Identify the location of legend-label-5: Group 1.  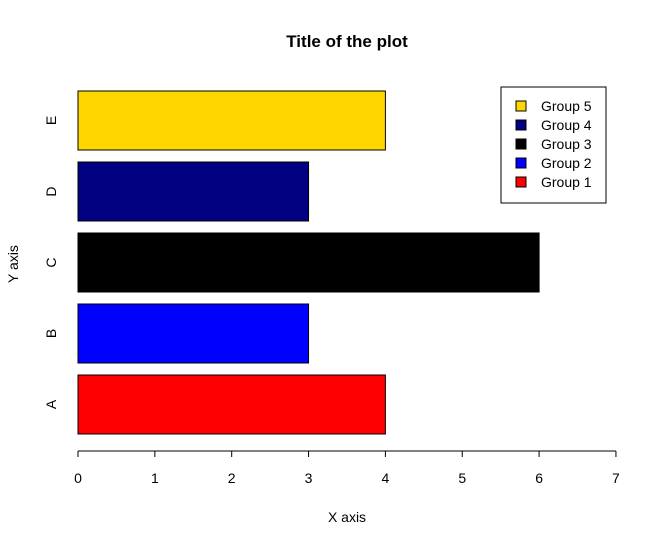
(566, 182).